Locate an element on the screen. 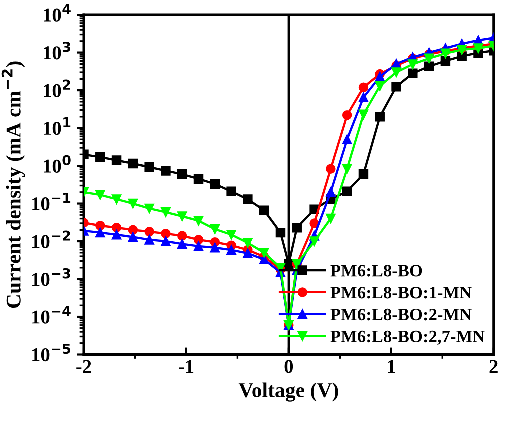  y-tick-label: 10$^{−2}$ is located at coordinates (51, 239).